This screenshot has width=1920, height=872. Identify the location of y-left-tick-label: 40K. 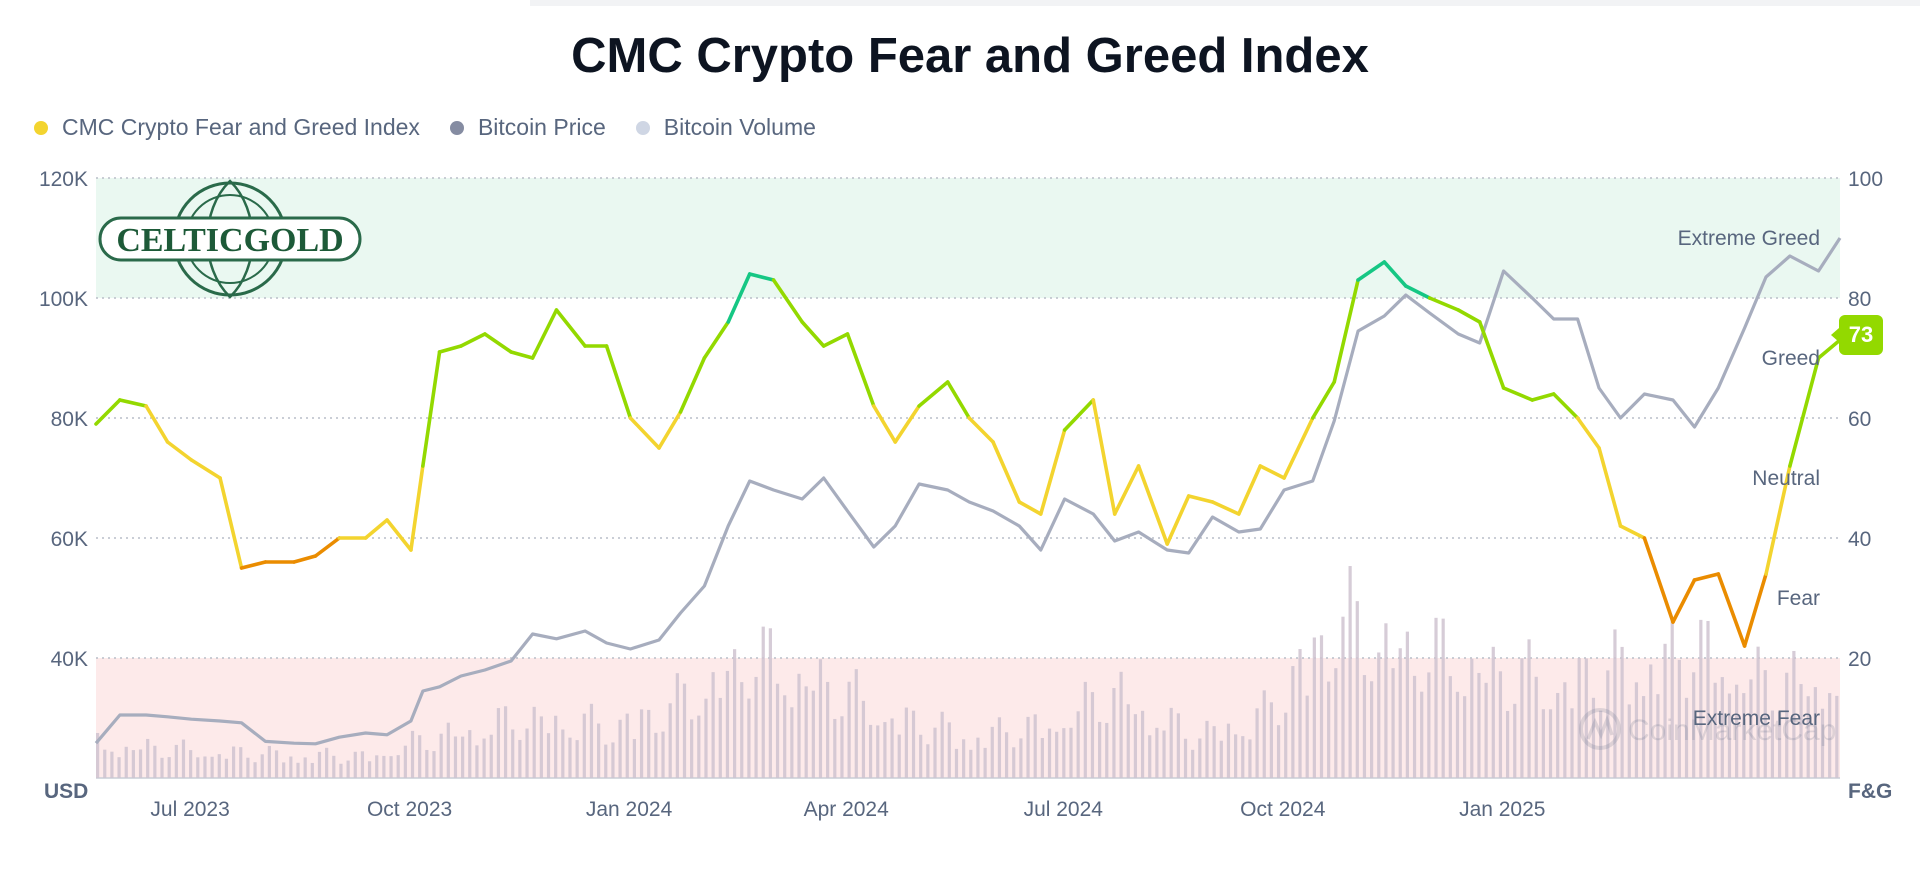
(69, 659).